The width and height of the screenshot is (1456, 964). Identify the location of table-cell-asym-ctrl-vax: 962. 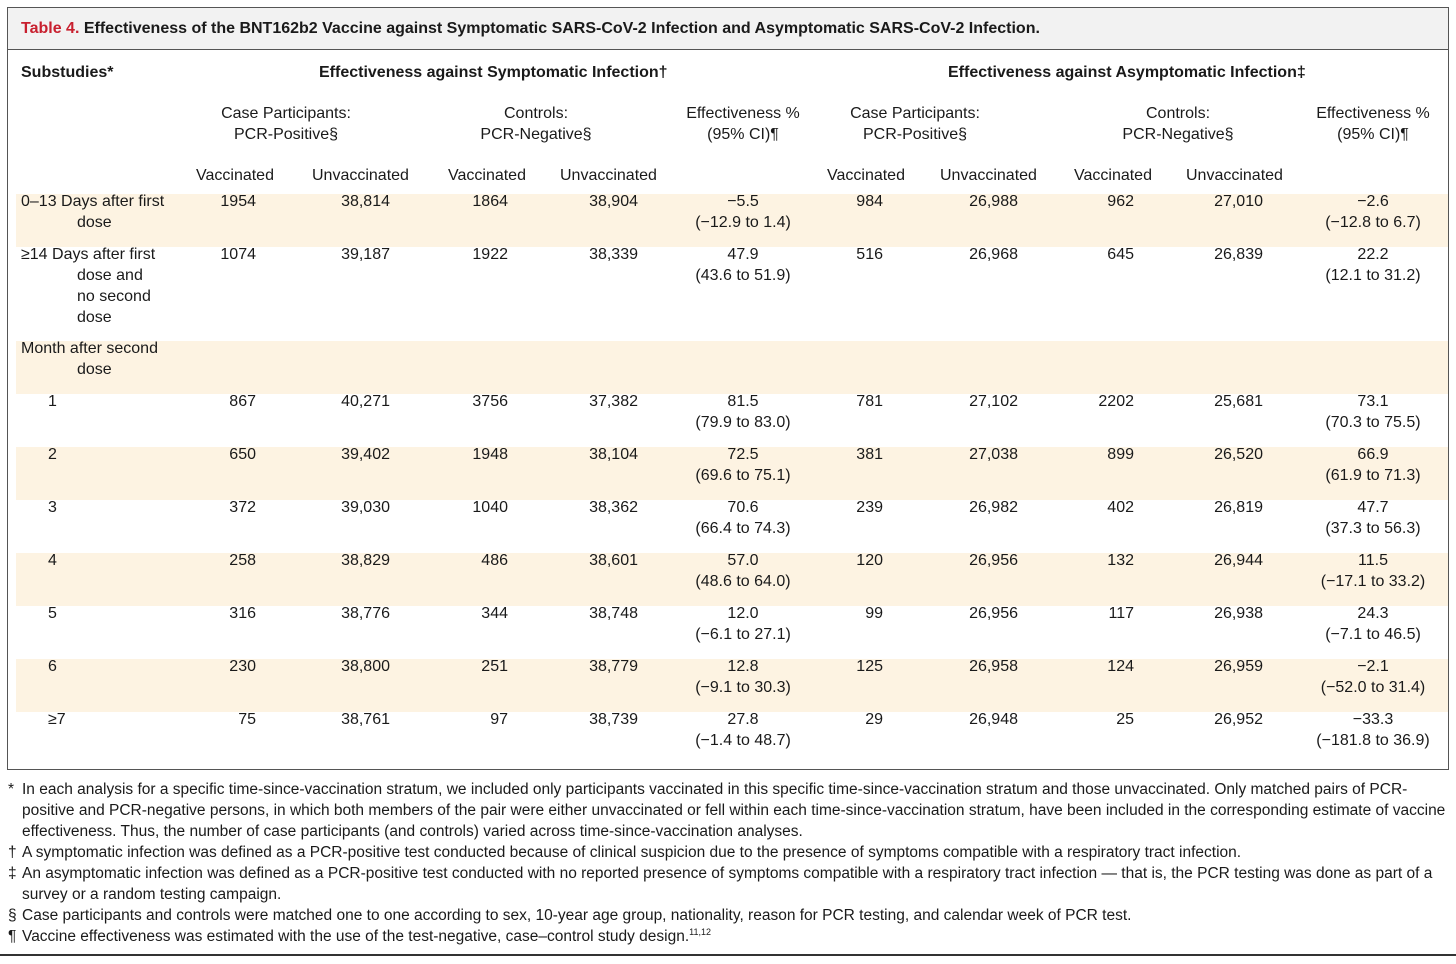
(1120, 201).